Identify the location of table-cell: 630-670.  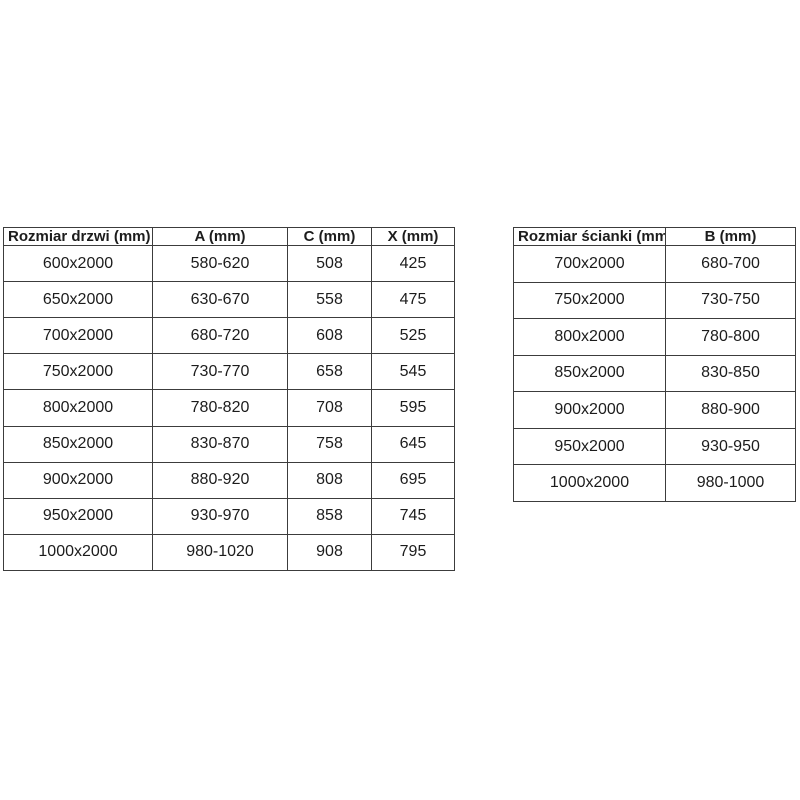
(220, 300).